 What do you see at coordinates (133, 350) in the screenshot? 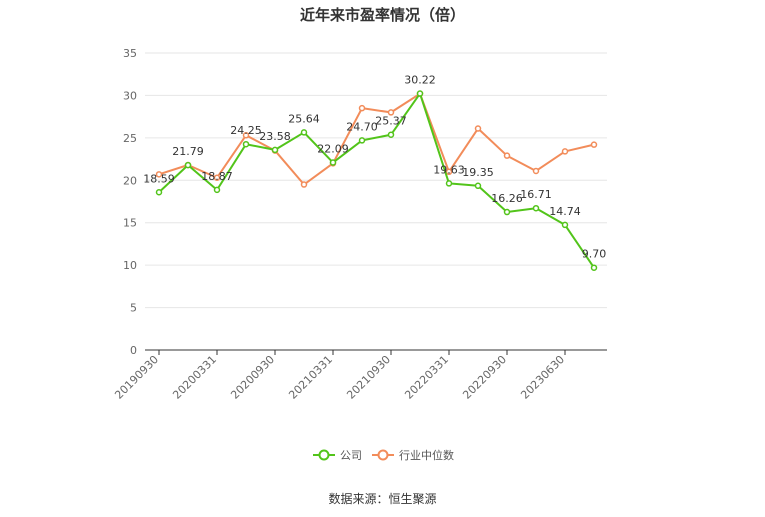
I see `y-tick-label-0: 0` at bounding box center [133, 350].